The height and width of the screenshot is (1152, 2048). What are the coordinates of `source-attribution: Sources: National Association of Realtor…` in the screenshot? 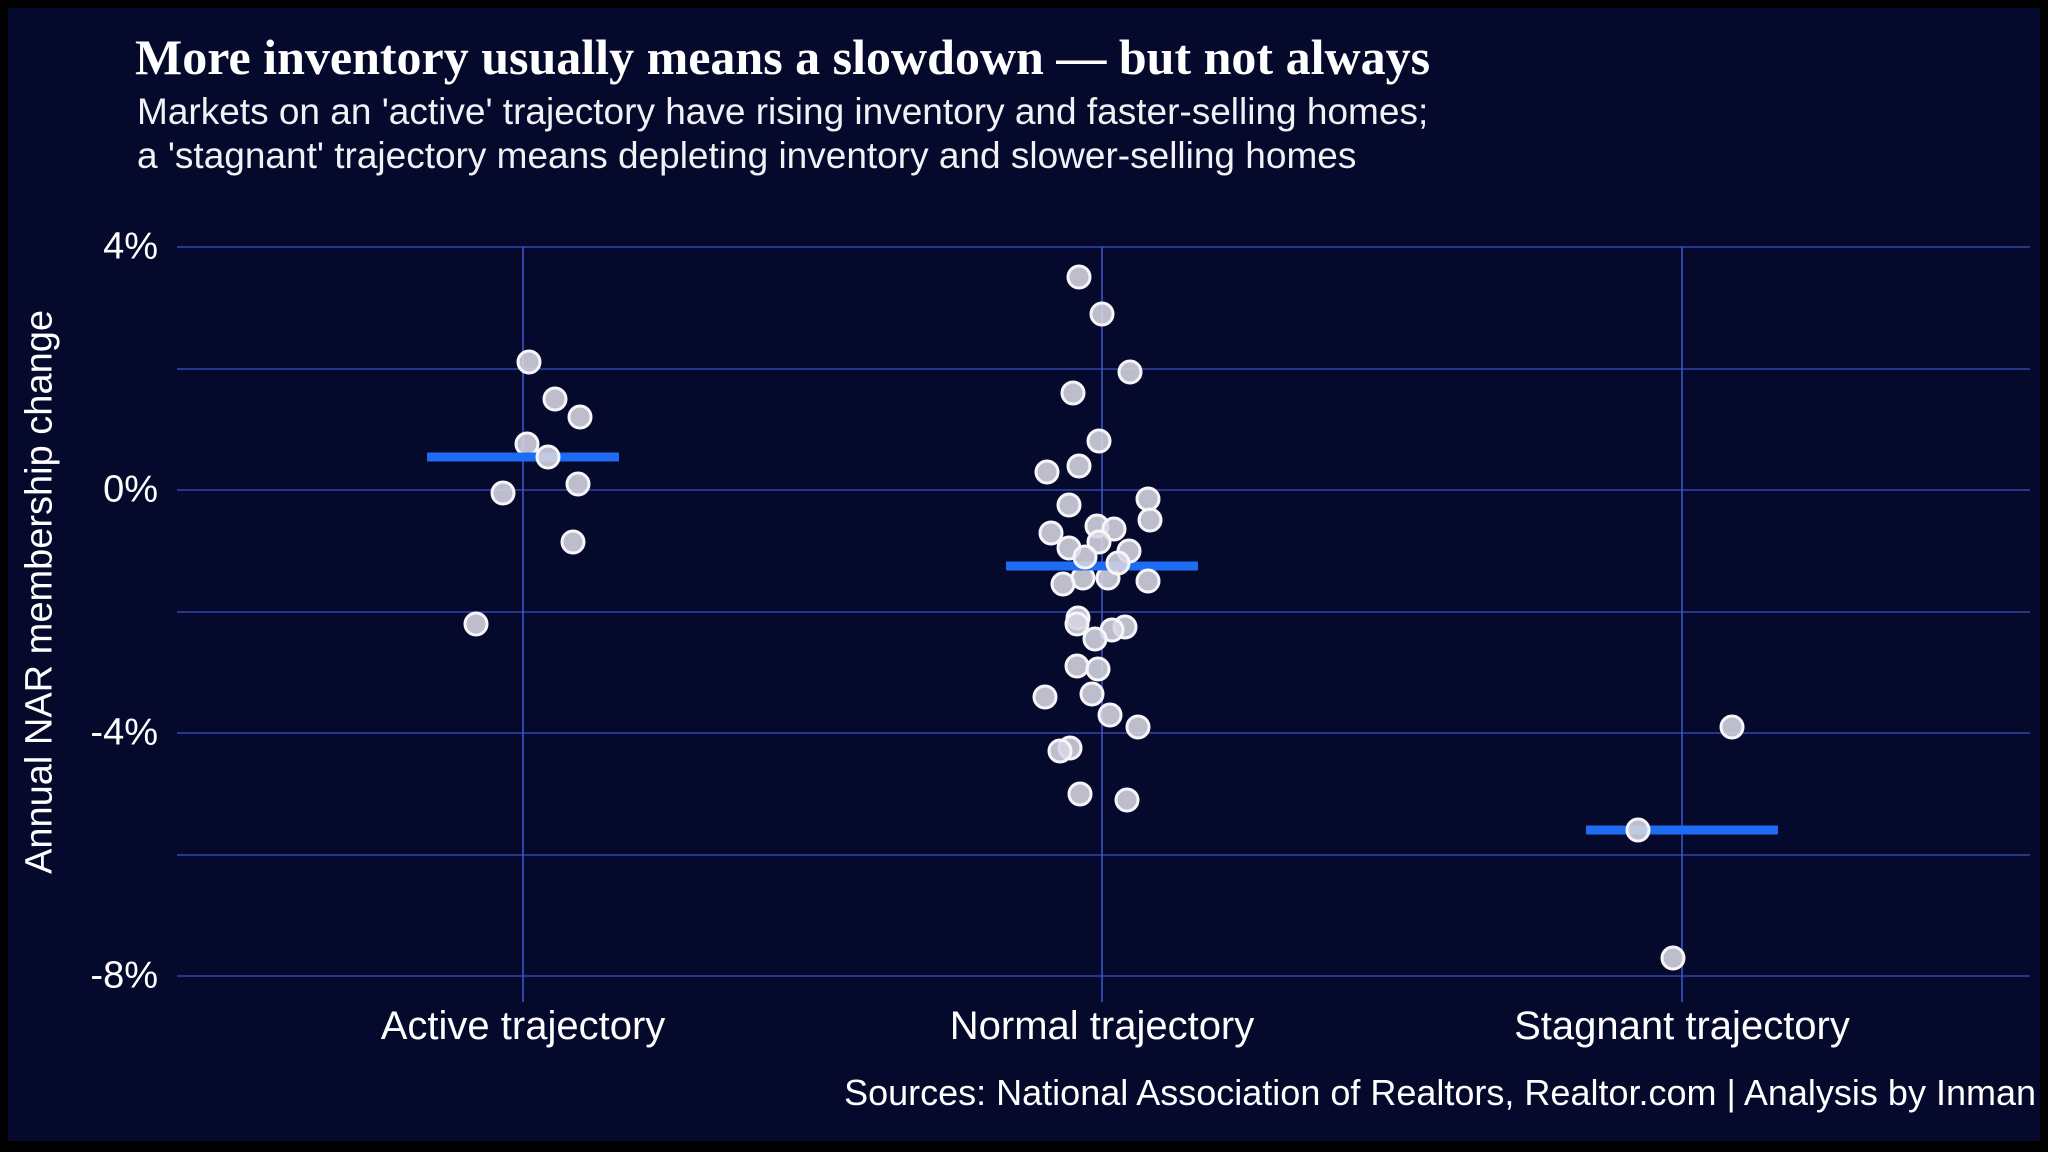 It's located at (1440, 1092).